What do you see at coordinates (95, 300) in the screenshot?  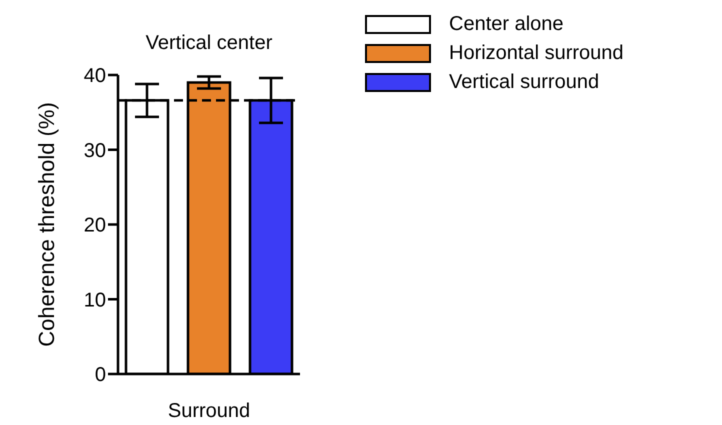 I see `y-tick-label: 10` at bounding box center [95, 300].